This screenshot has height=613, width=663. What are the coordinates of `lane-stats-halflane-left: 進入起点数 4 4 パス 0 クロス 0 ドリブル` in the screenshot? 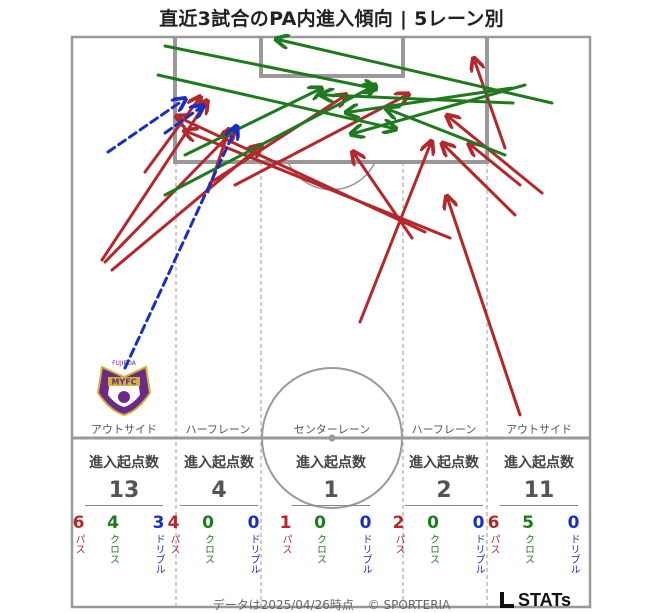 It's located at (214, 513).